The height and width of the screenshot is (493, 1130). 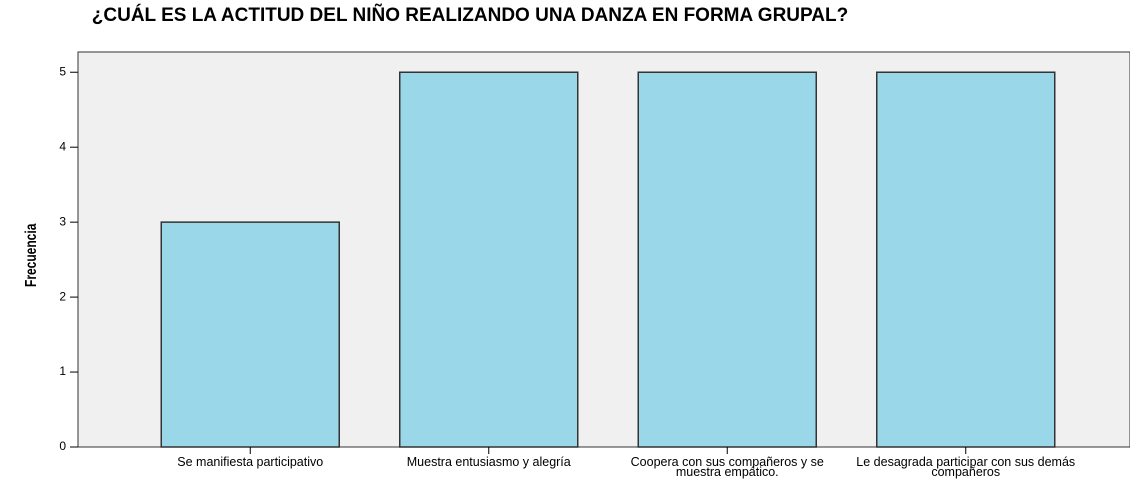 What do you see at coordinates (62, 146) in the screenshot?
I see `y-tick-label: 4` at bounding box center [62, 146].